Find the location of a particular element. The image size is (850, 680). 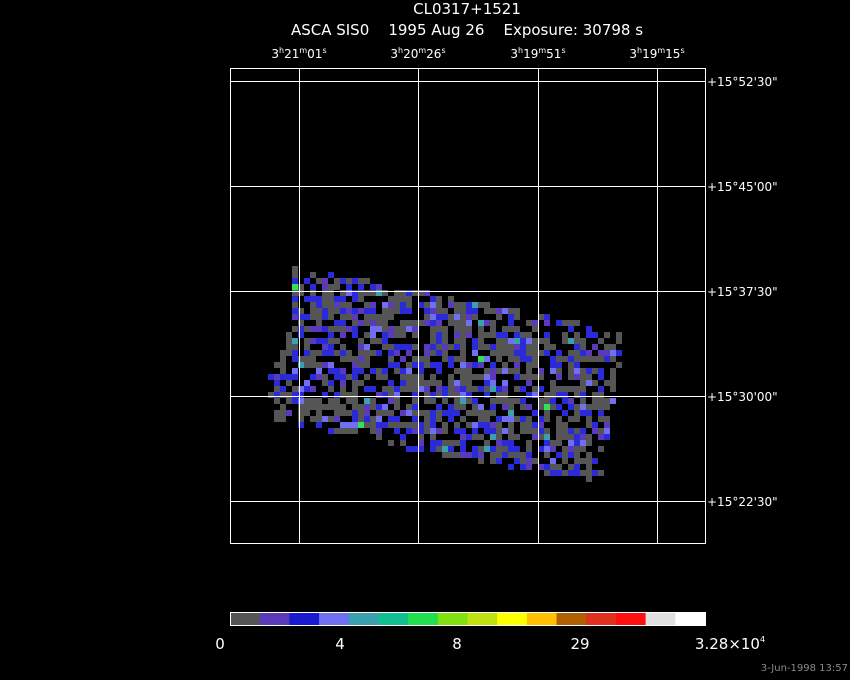

exponent: 4 is located at coordinates (762, 639).